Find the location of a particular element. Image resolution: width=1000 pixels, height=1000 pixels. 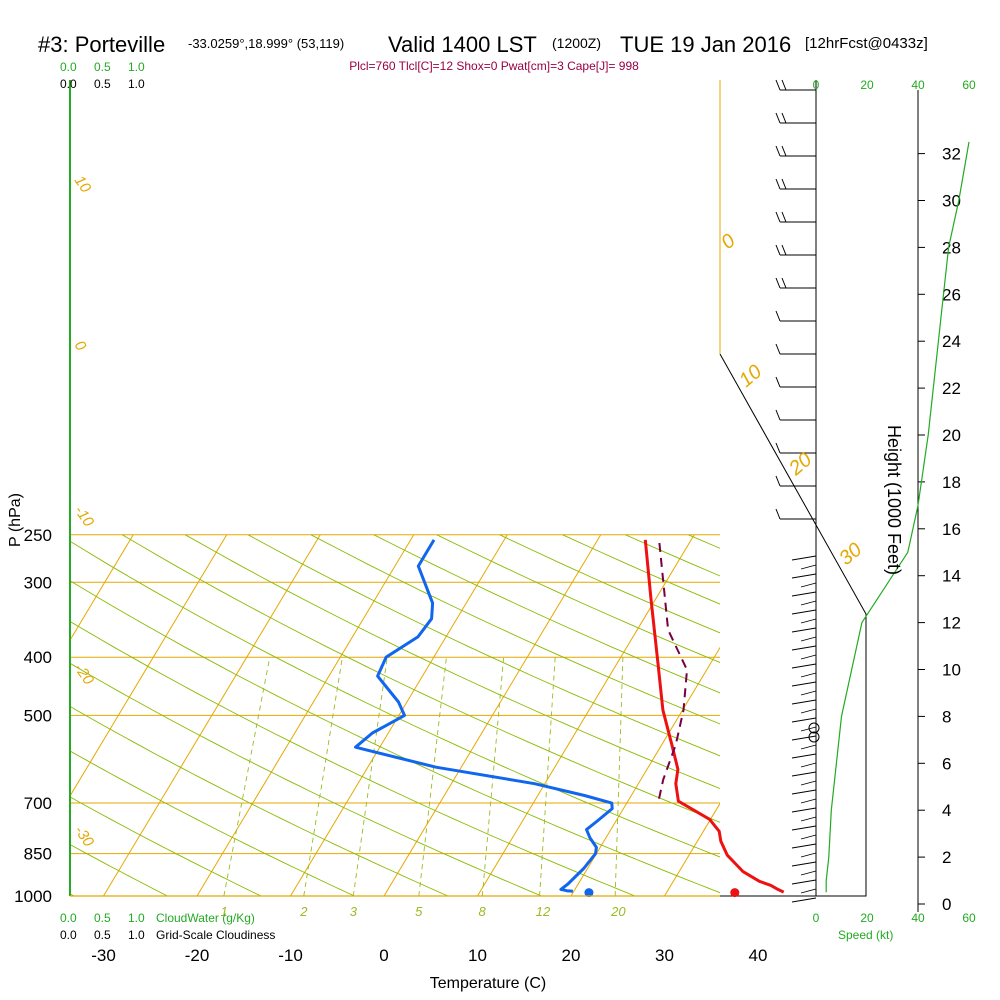

surface-dewpoint-point is located at coordinates (589, 893).